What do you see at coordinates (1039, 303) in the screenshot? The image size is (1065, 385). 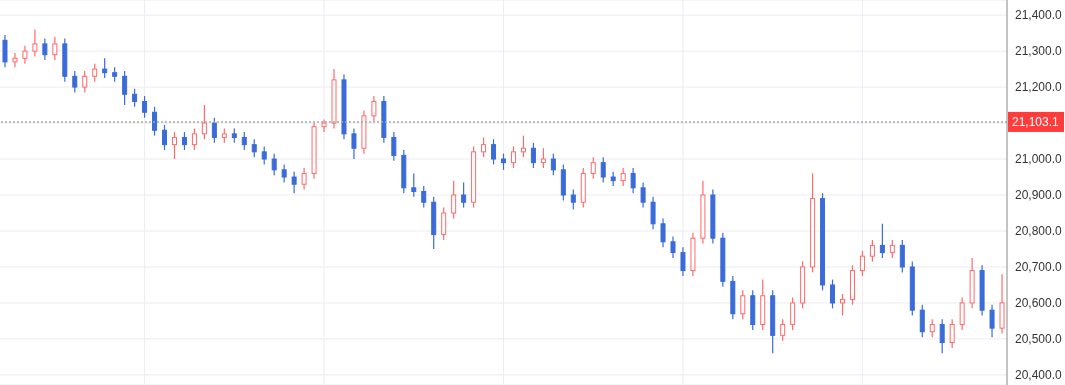 I see `y-tick-label: 20,600.0` at bounding box center [1039, 303].